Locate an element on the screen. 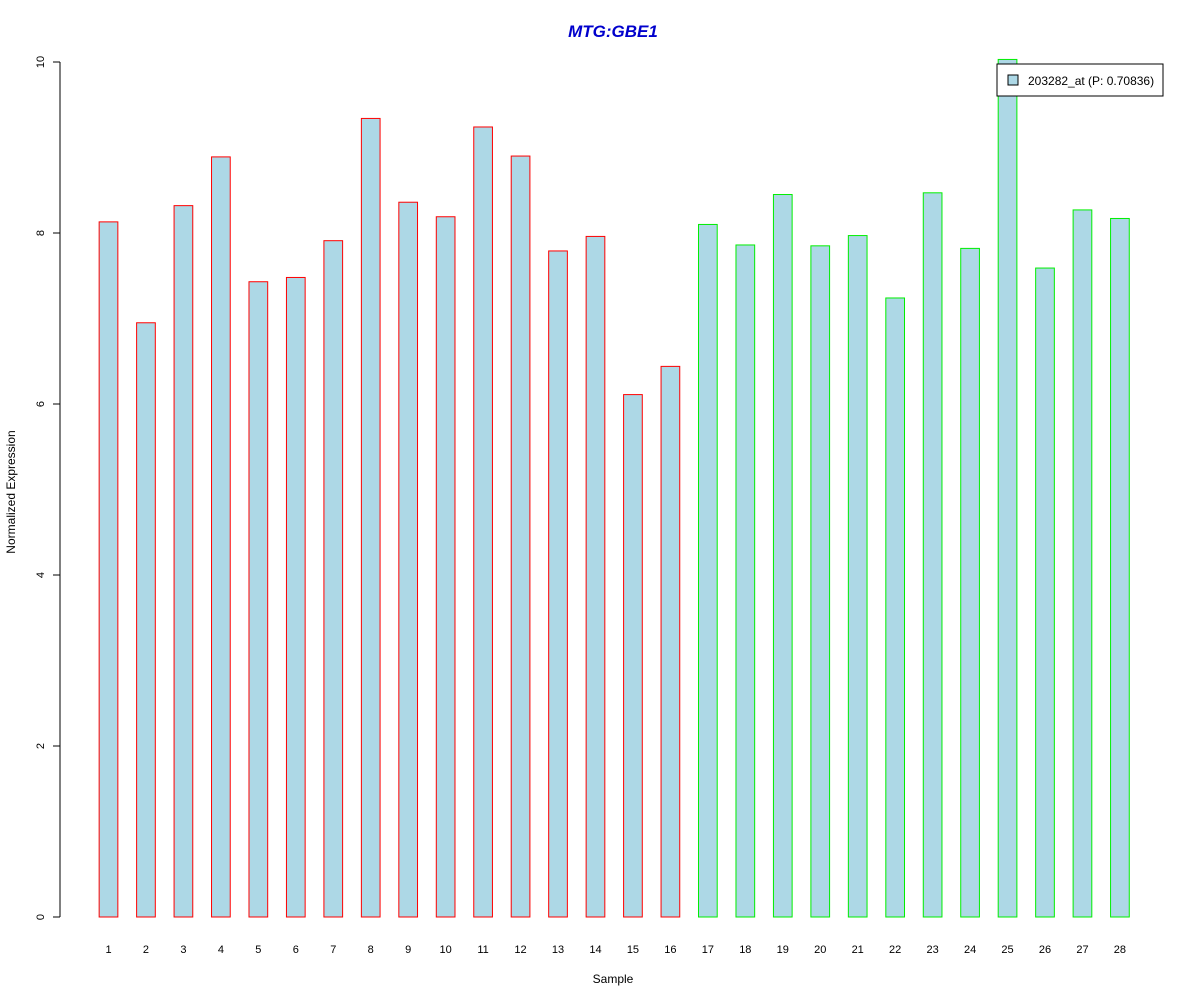 This screenshot has width=1200, height=1000. legend: 203282_at (P: 0.70836) is located at coordinates (1080, 80).